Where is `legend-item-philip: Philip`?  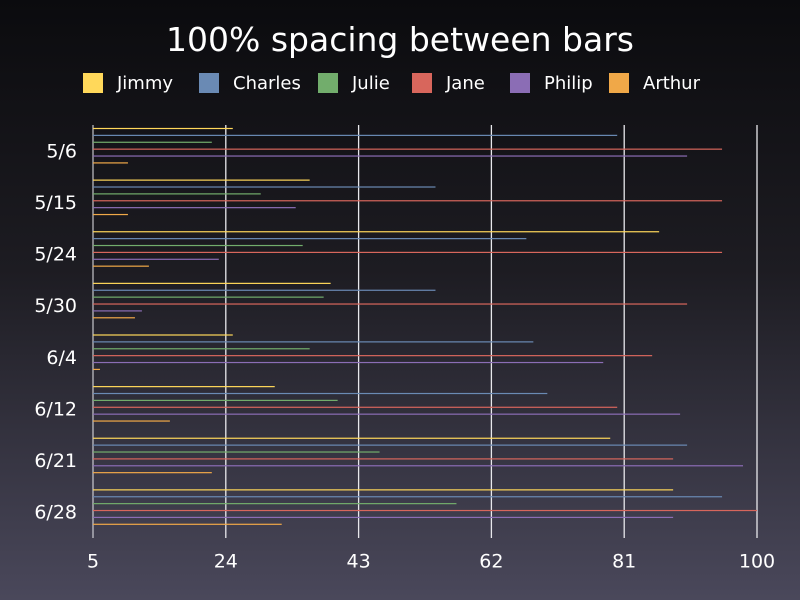 legend-item-philip: Philip is located at coordinates (551, 83).